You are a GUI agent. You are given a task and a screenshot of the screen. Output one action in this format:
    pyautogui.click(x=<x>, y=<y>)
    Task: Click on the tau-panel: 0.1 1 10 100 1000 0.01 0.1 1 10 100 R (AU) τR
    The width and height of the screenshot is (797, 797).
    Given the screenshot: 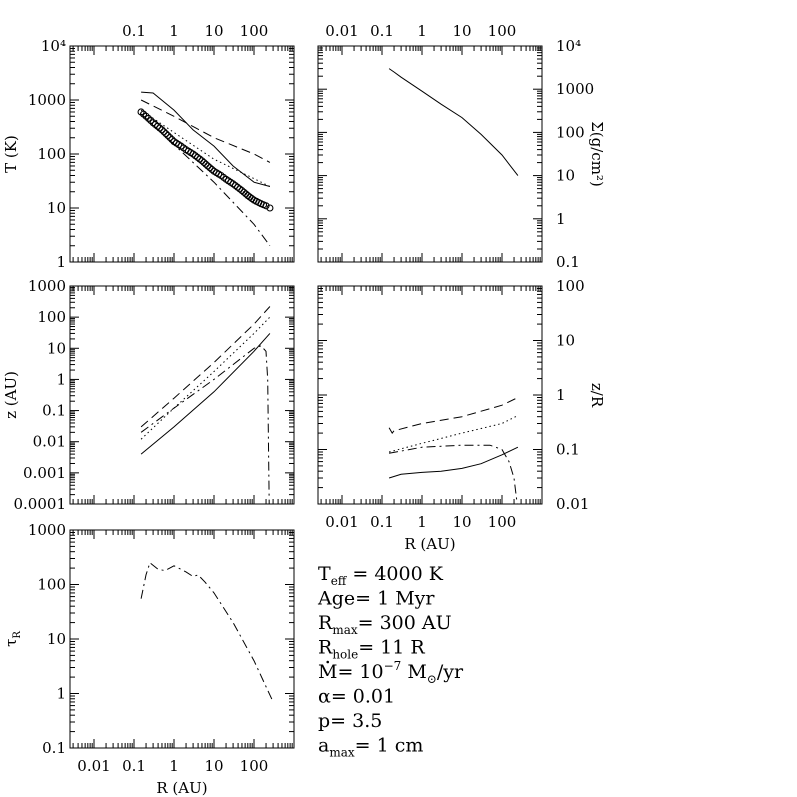 What is the action you would take?
    pyautogui.click(x=148, y=659)
    